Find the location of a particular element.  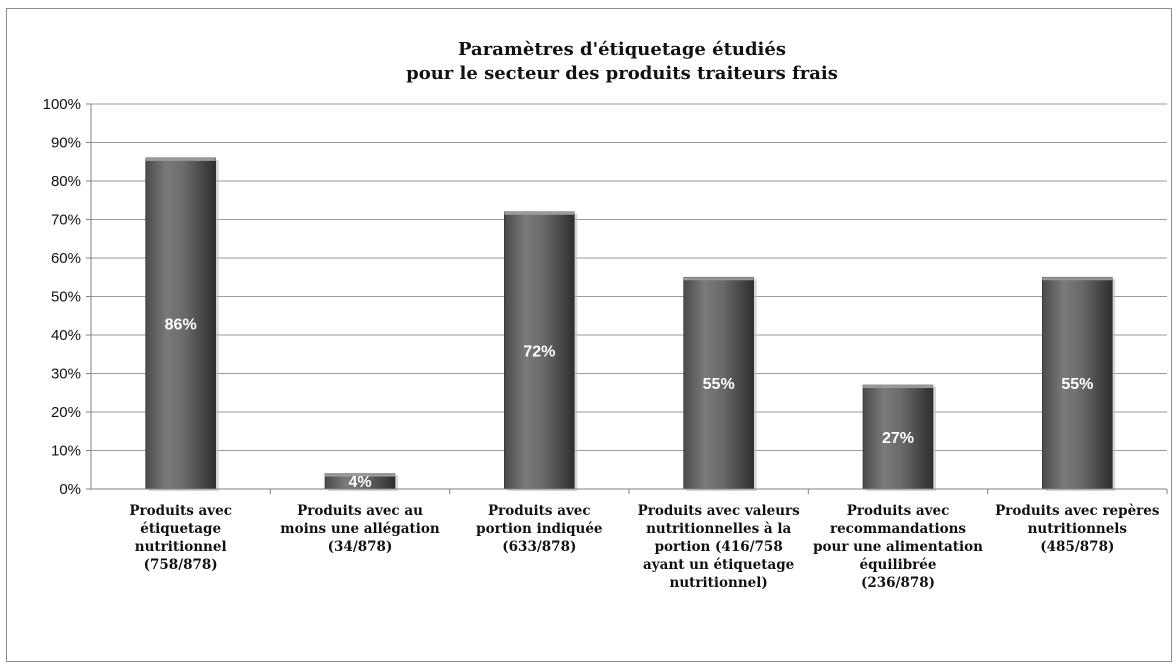

x-category-label-line: (758/878) is located at coordinates (181, 565).